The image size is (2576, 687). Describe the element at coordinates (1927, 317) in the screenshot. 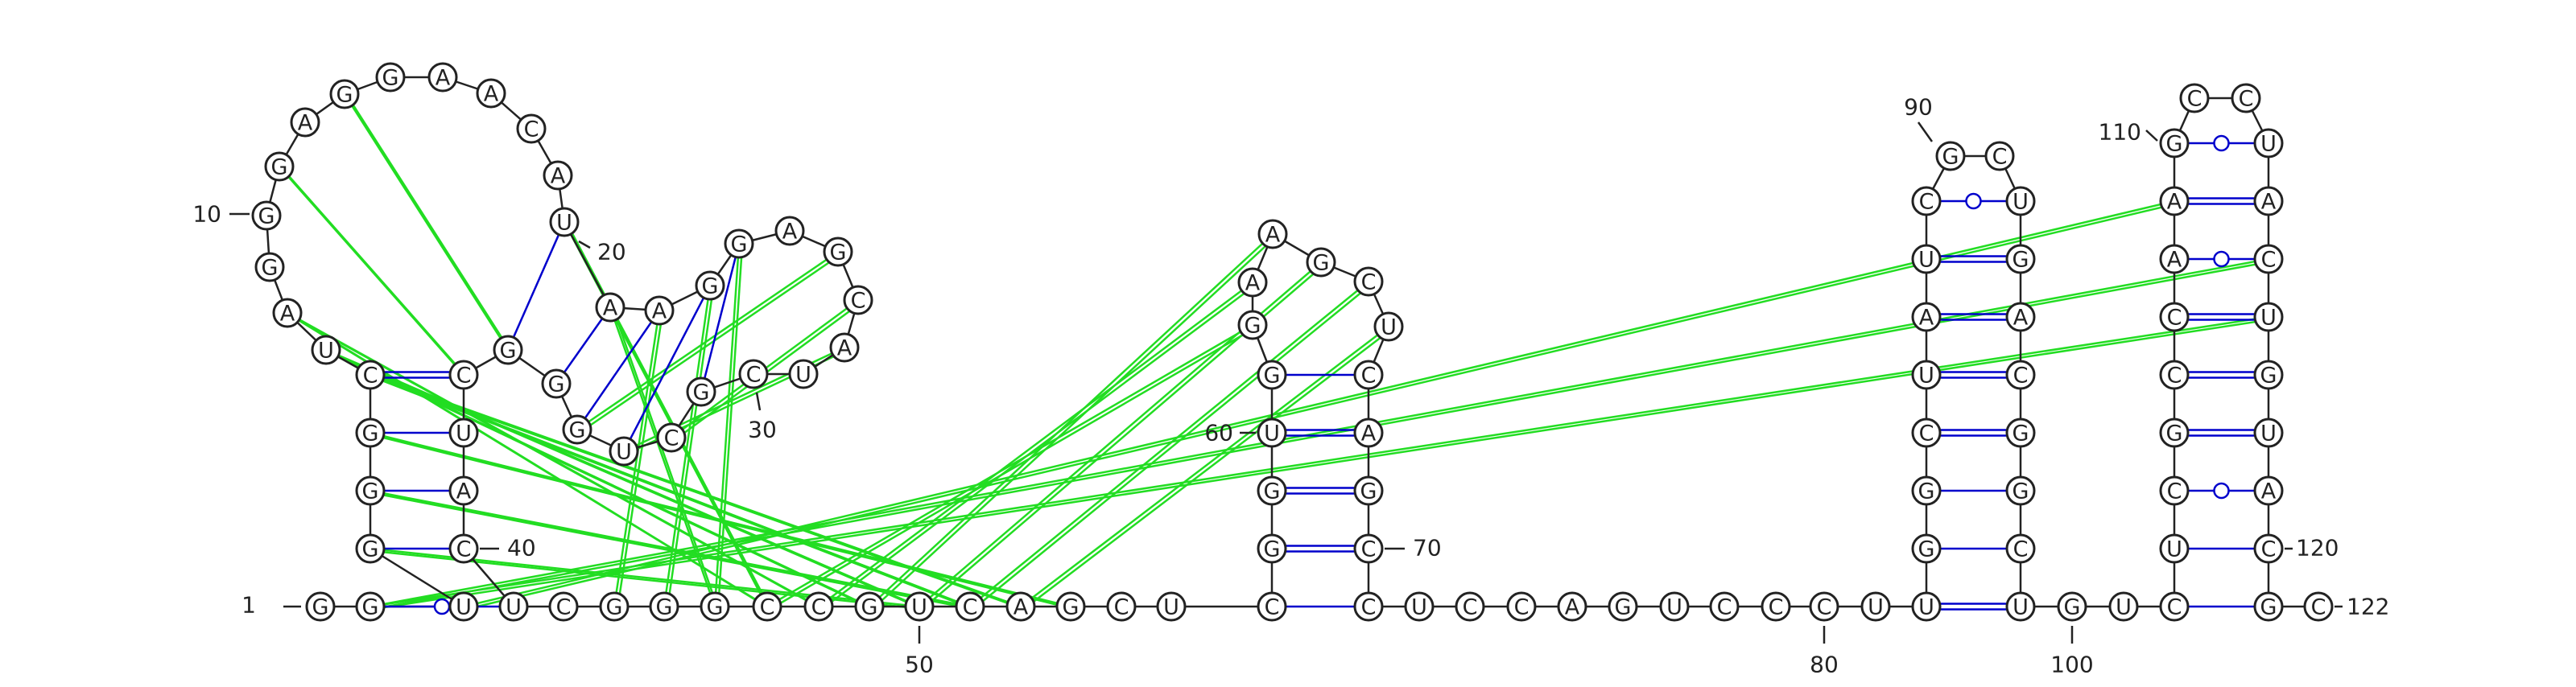

I see `nucleotide-86: A` at that location.